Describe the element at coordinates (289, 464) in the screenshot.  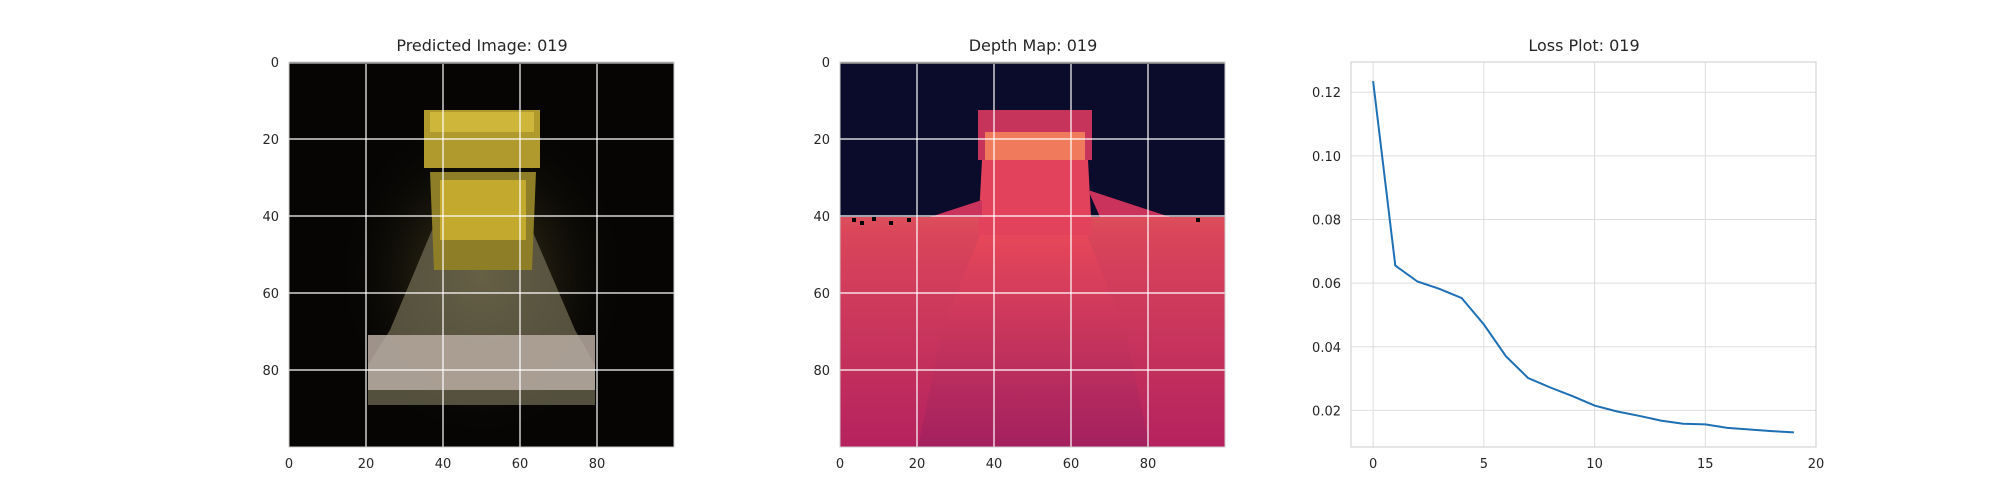
I see `predicted-image-xtick-label: 0` at that location.